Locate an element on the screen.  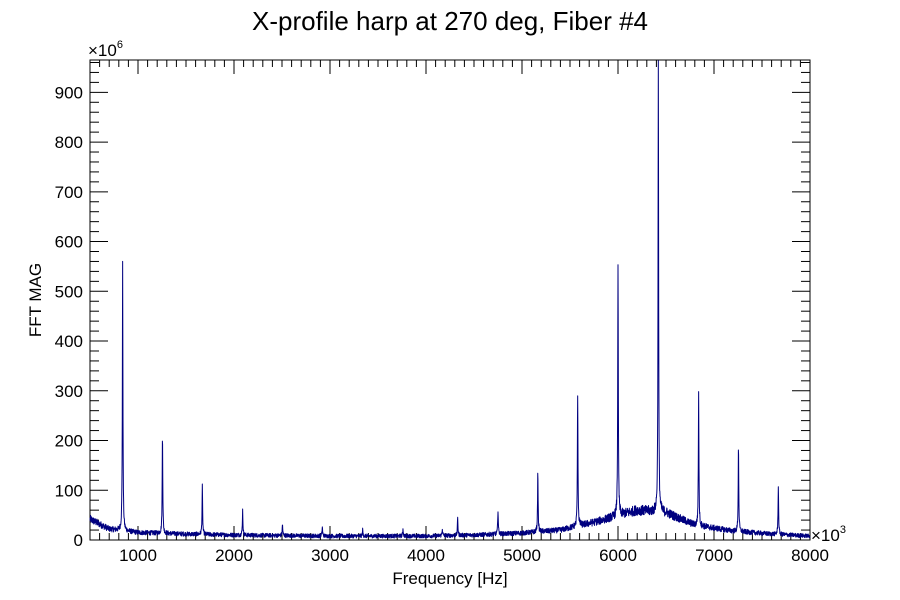
x-axis-label: Frequency [Hz] is located at coordinates (449, 578).